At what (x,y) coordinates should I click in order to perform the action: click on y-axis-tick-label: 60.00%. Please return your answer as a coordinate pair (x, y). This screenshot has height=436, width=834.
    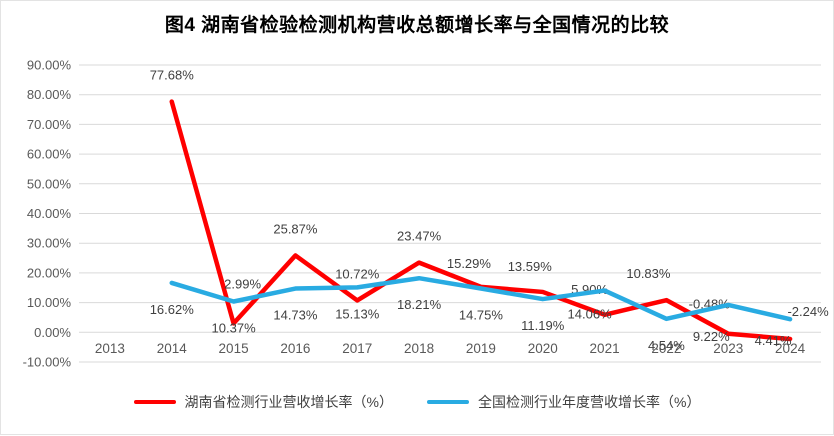
    Looking at the image, I should click on (49, 154).